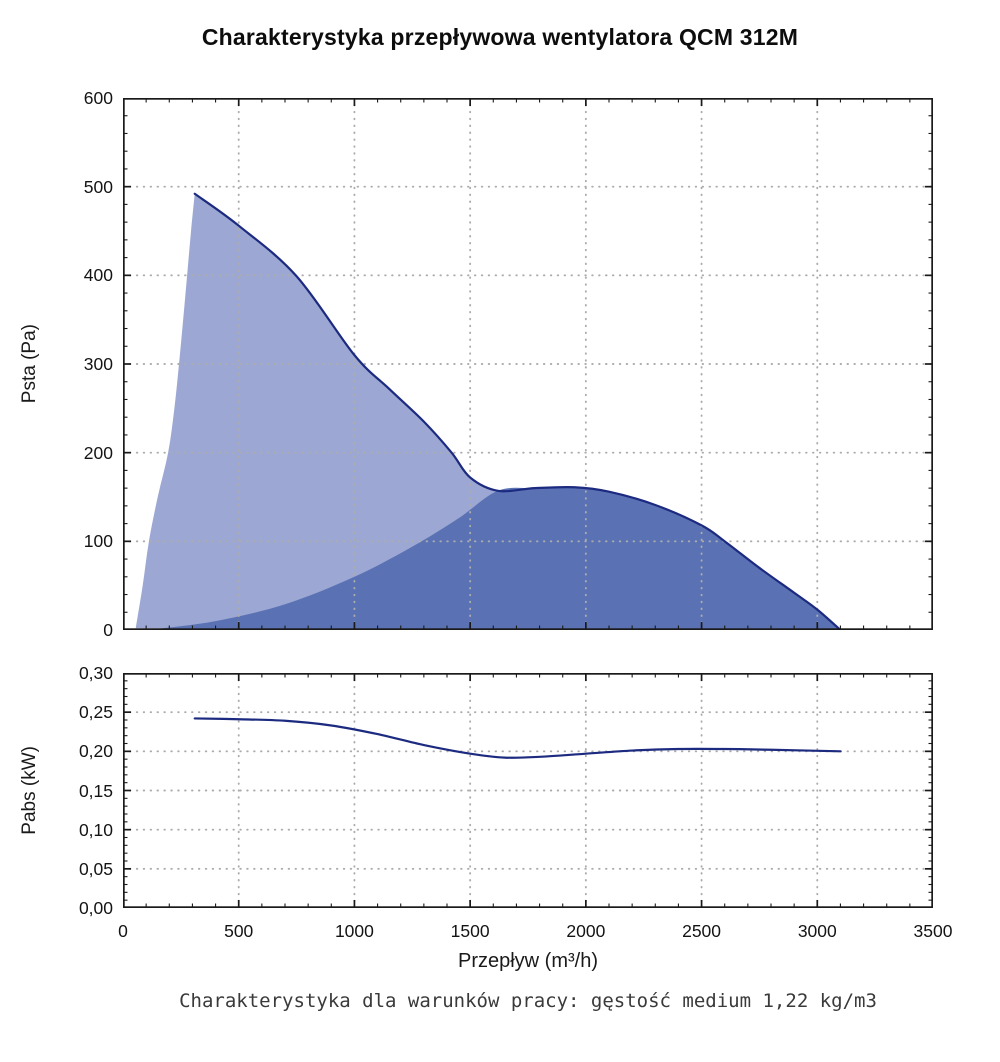 This screenshot has width=1000, height=1062. I want to click on pabs-axis-title-text: Pabs (kW), so click(29, 790).